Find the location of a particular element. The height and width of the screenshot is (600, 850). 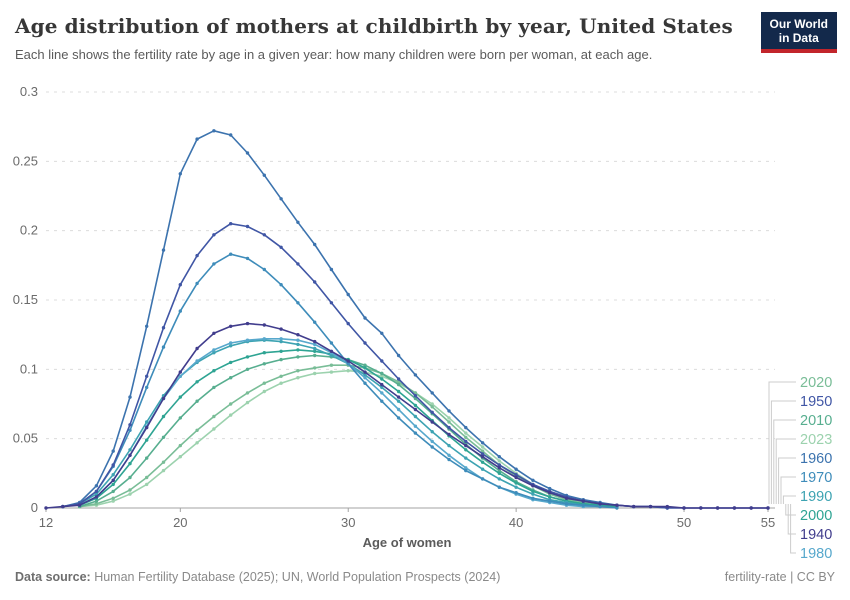

y-tick-label: 0.2 is located at coordinates (29, 230).